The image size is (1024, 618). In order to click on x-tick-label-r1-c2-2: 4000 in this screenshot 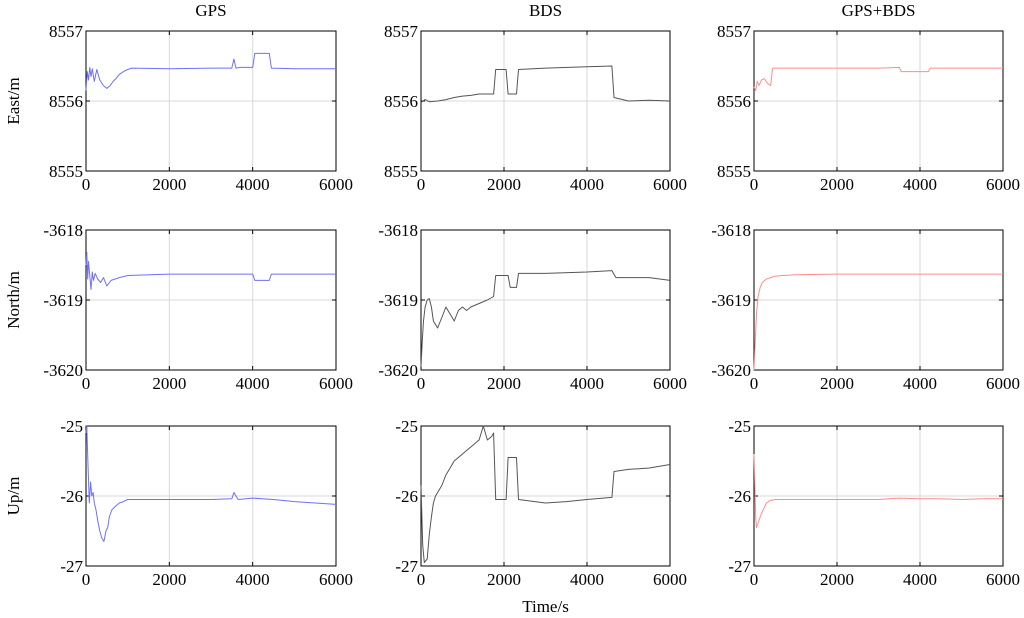, I will do `click(920, 383)`.